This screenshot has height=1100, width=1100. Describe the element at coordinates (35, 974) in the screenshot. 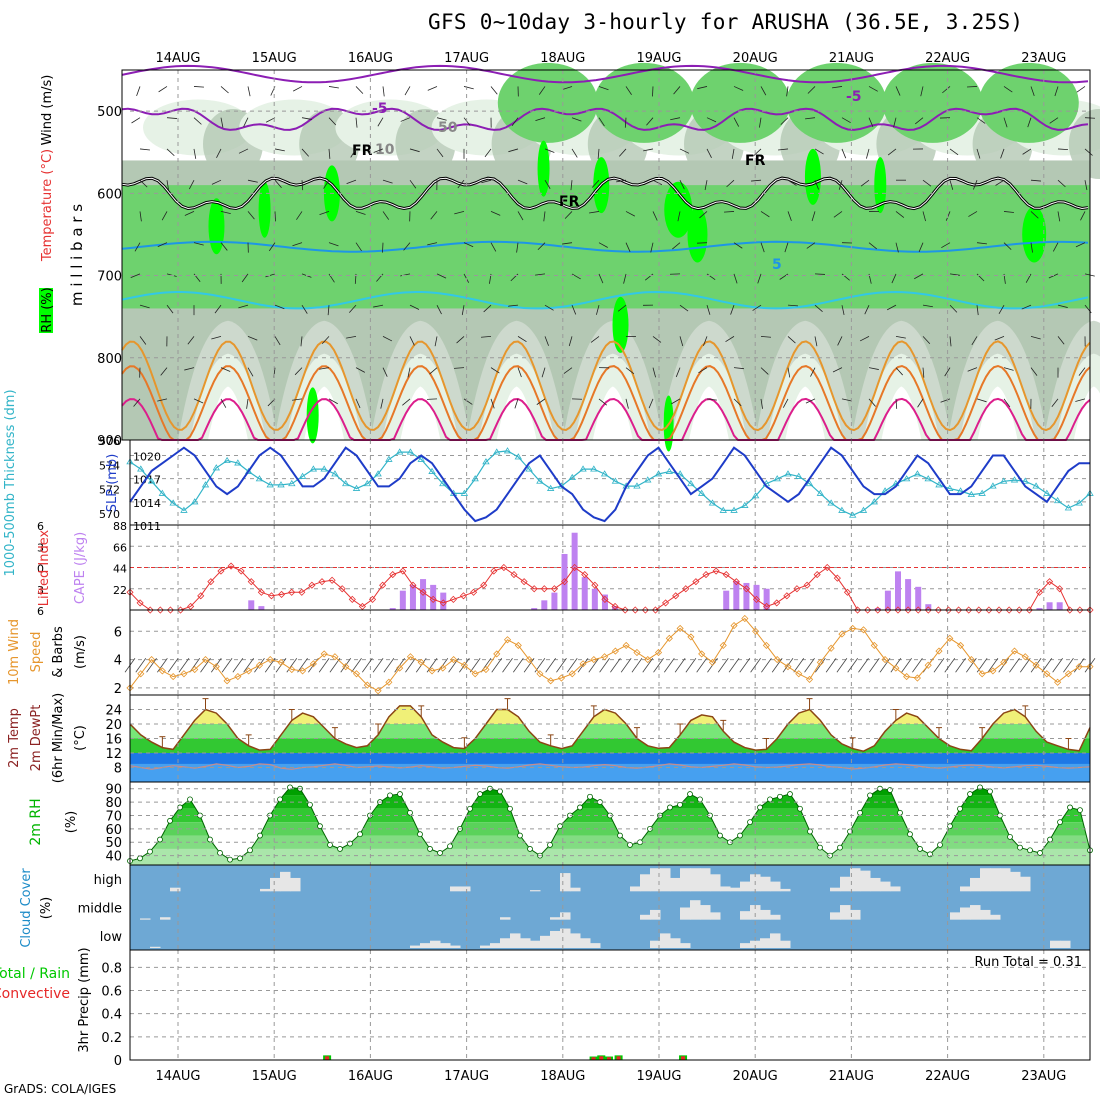

I see `precip-legend-total: Total / Rain` at that location.